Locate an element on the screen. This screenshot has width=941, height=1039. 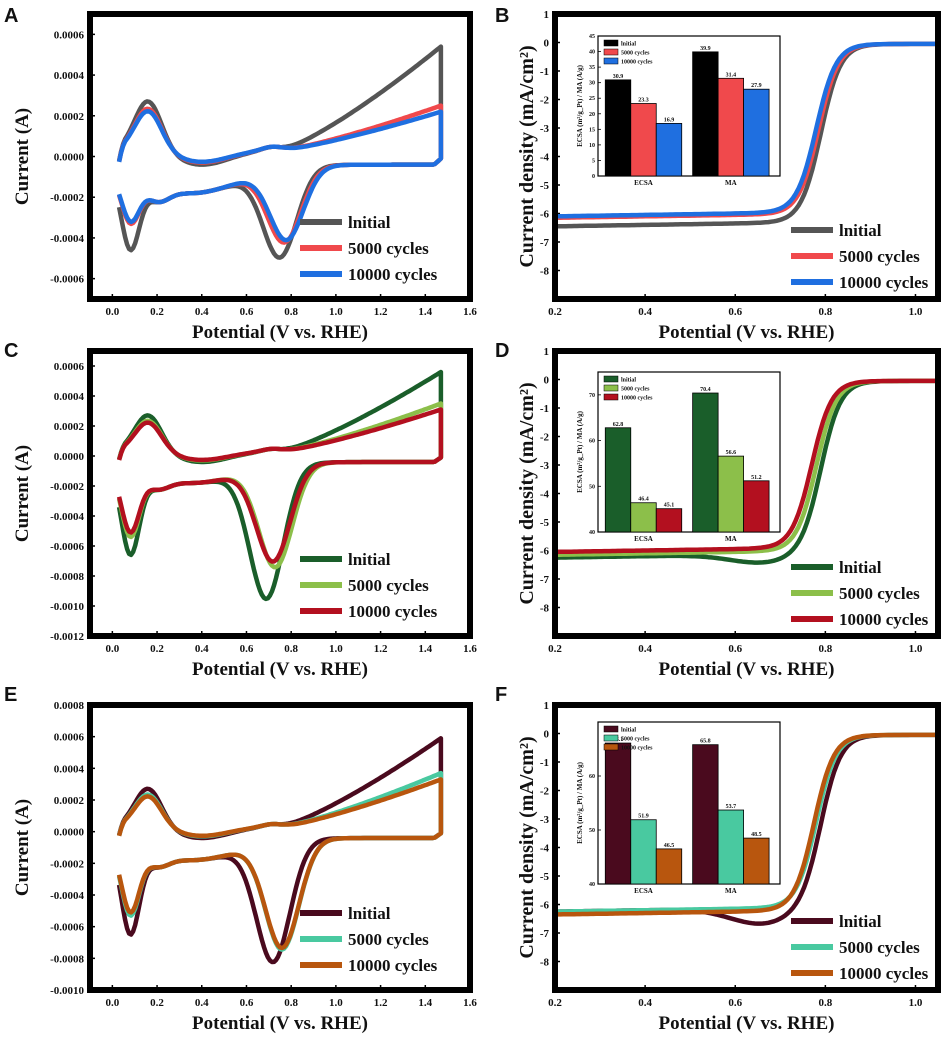
plot-frame is located at coordinates (280, 847).